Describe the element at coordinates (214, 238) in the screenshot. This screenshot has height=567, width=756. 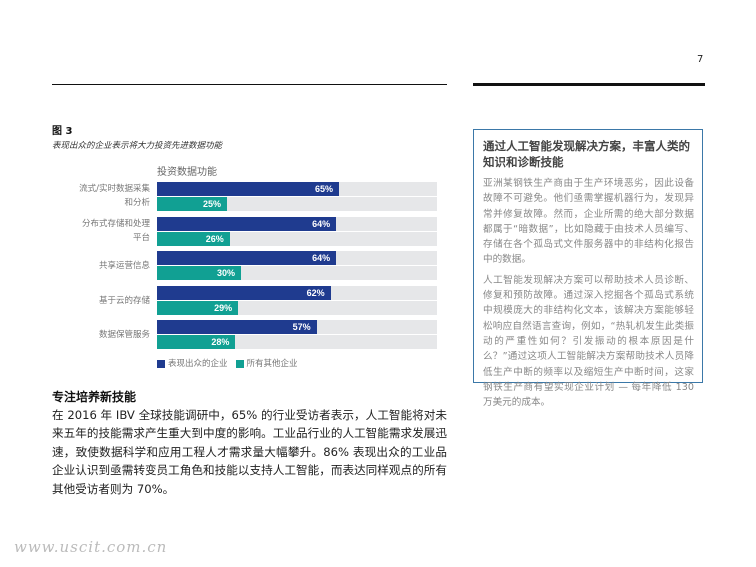
I see `data-label: 26%` at that location.